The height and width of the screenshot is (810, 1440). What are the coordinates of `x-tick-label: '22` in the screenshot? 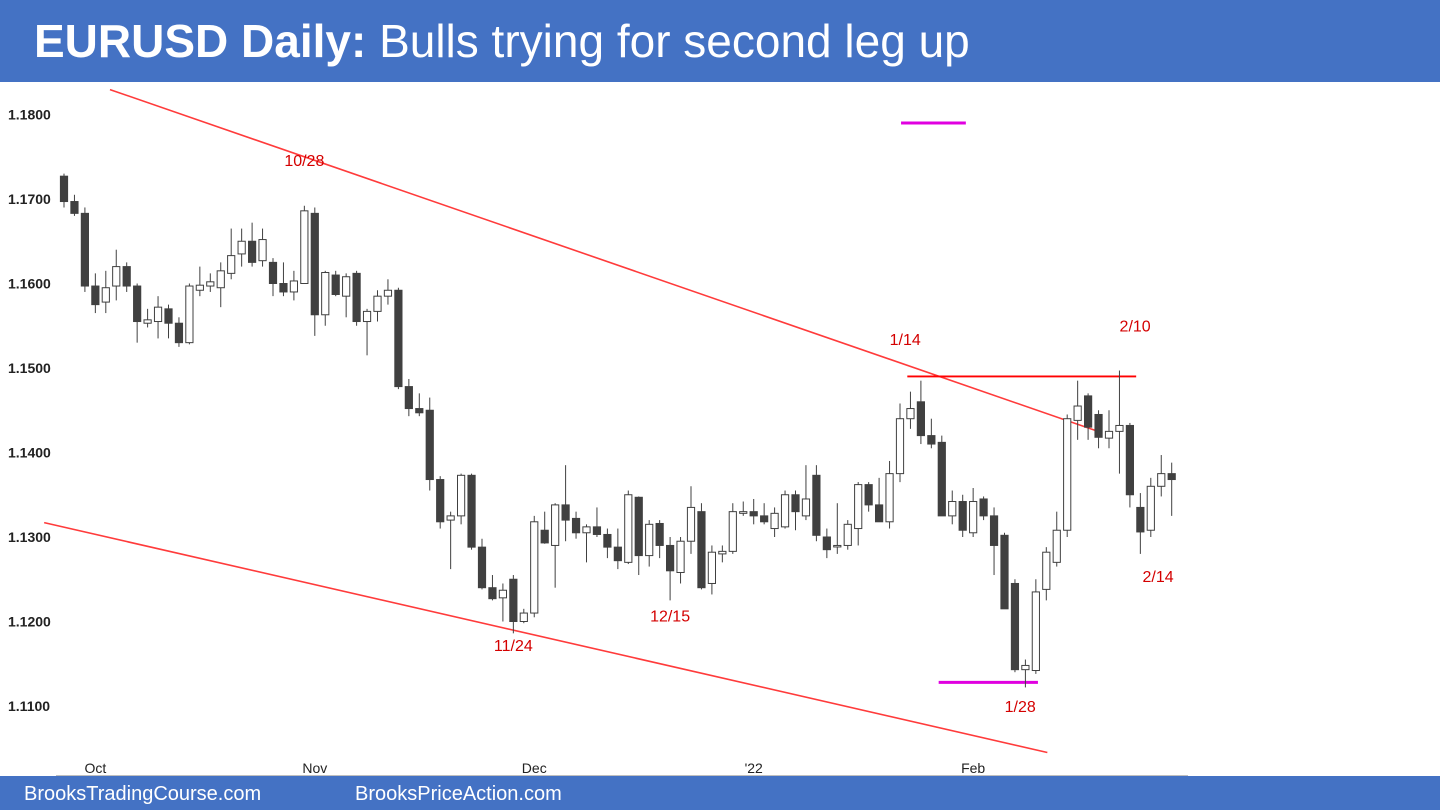 It's located at (754, 768).